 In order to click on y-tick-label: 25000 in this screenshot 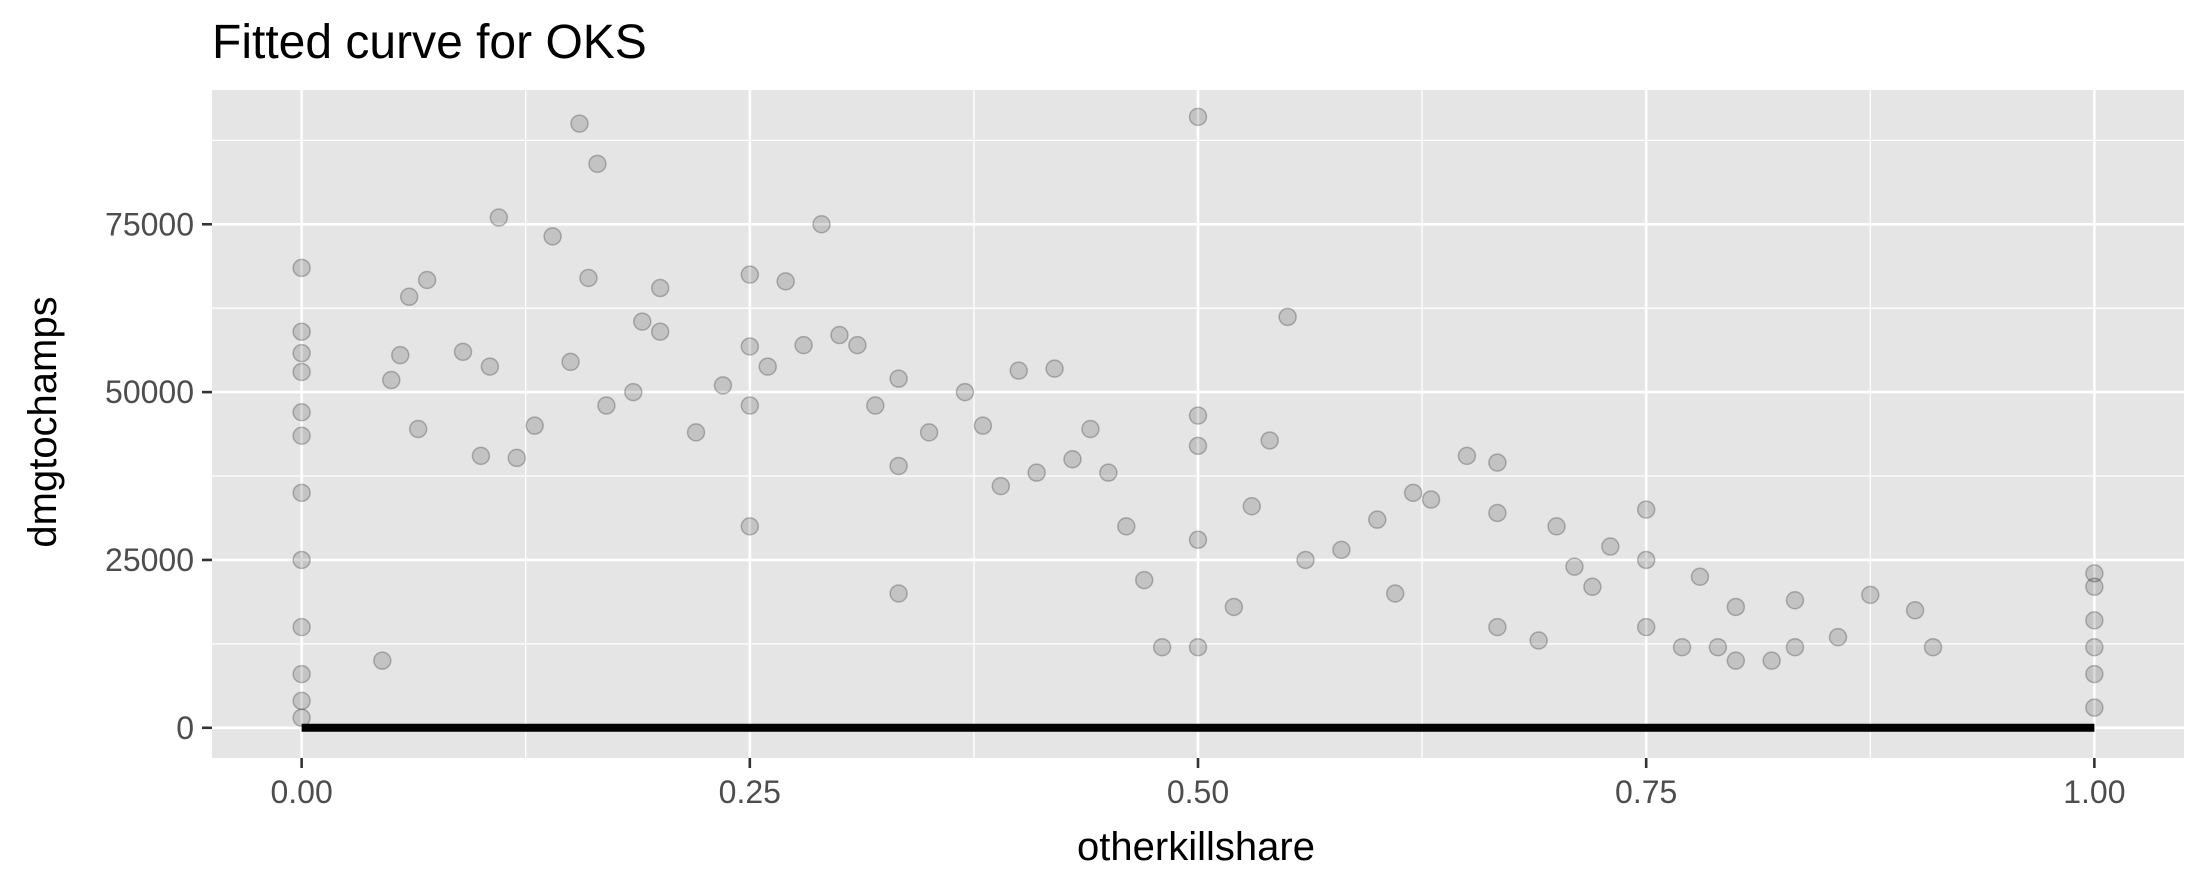, I will do `click(149, 560)`.